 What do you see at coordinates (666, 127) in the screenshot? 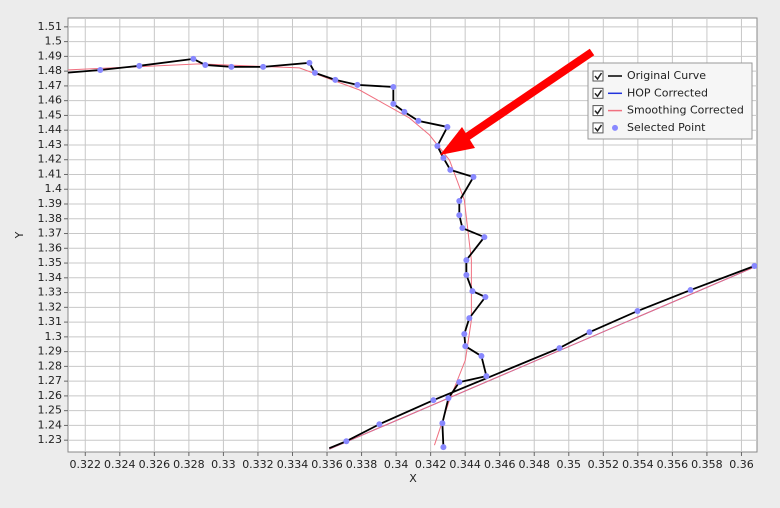
I see `legend-label: Selected Point` at bounding box center [666, 127].